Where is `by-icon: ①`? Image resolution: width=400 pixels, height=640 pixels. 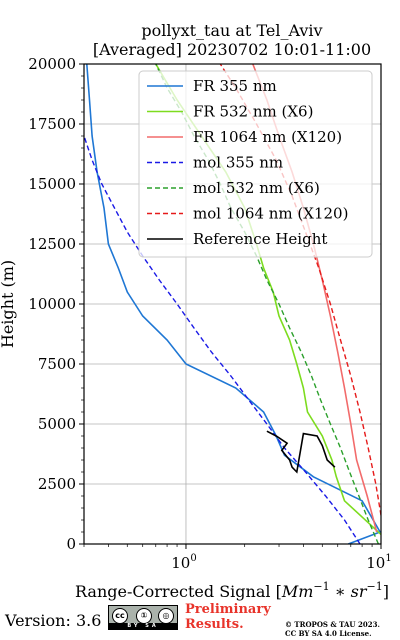
by-icon: ① is located at coordinates (144, 616).